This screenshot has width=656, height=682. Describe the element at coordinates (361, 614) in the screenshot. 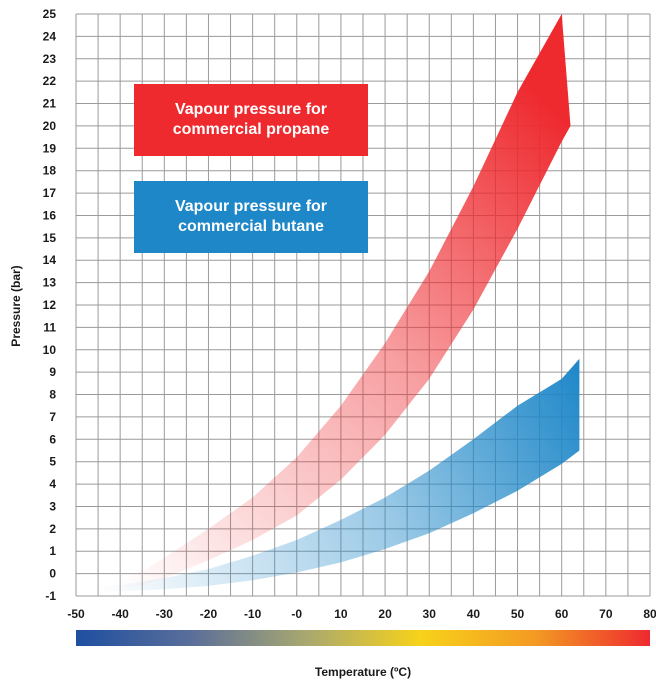

I see `x-tick-labels: -50 -40 -30 -20 -10 -0 10 20 30 40 50 60 70 80` at that location.